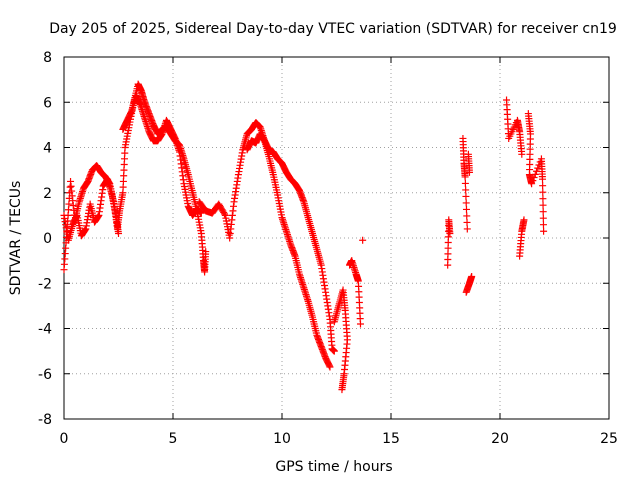 The image size is (640, 480). I want to click on series-trace-b, so click(132, 167).